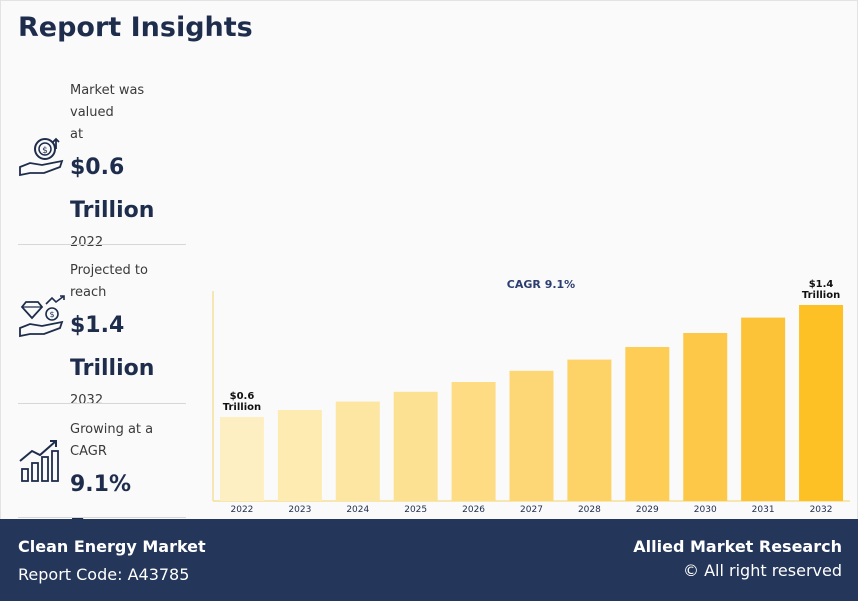 The image size is (858, 601). Describe the element at coordinates (415, 510) in the screenshot. I see `x-tick-label: 2025` at that location.